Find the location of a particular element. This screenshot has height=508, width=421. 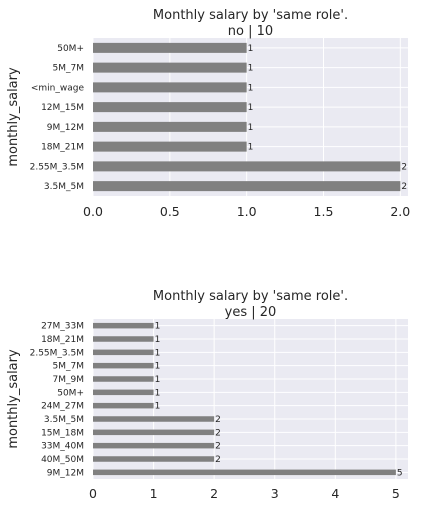

y-tick-label-0: 9M_12M is located at coordinates (65, 128).